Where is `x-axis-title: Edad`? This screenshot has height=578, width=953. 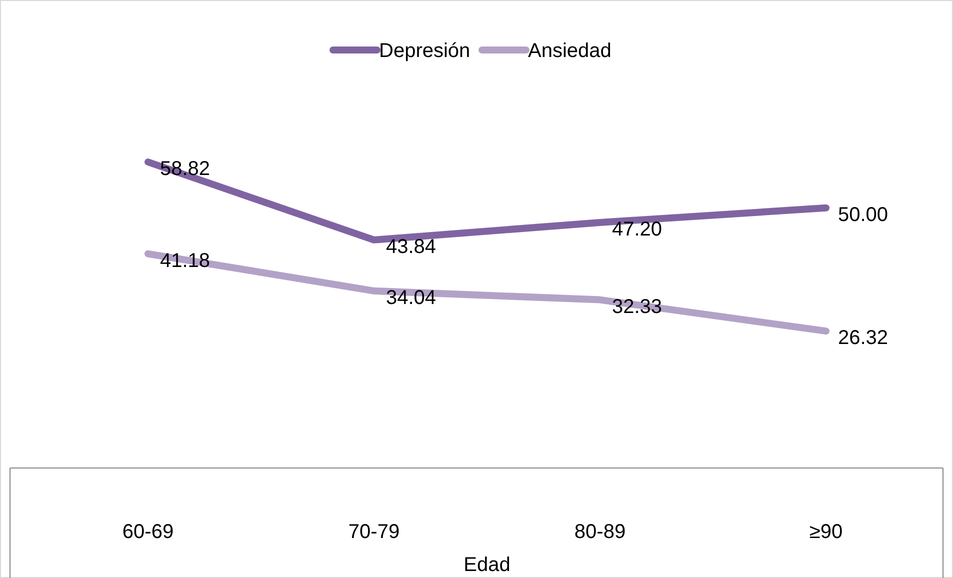
x-axis-title: Edad is located at coordinates (487, 565).